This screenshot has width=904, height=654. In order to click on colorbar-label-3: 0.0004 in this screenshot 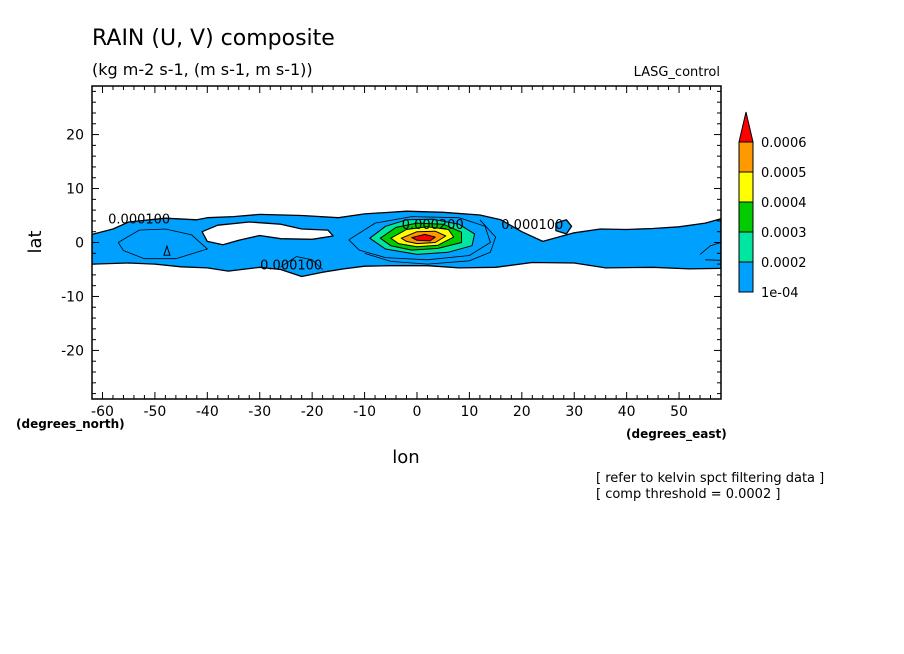, I will do `click(784, 203)`.